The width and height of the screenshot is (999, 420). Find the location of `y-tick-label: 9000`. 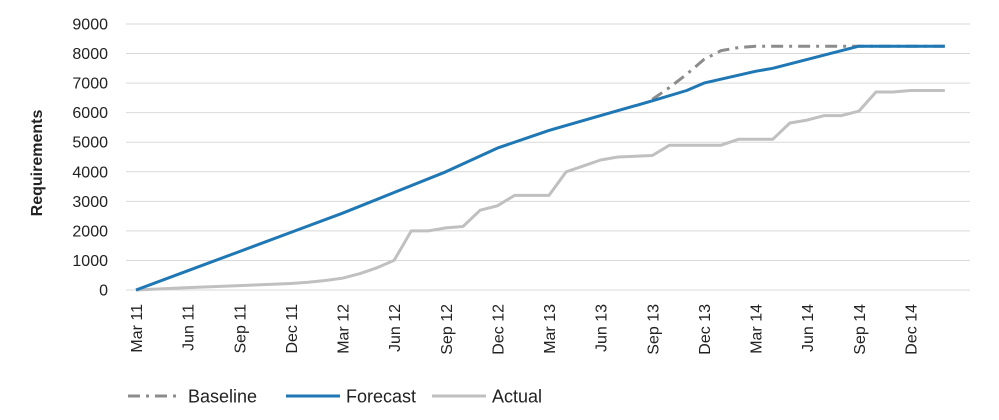

y-tick-label: 9000 is located at coordinates (90, 25).